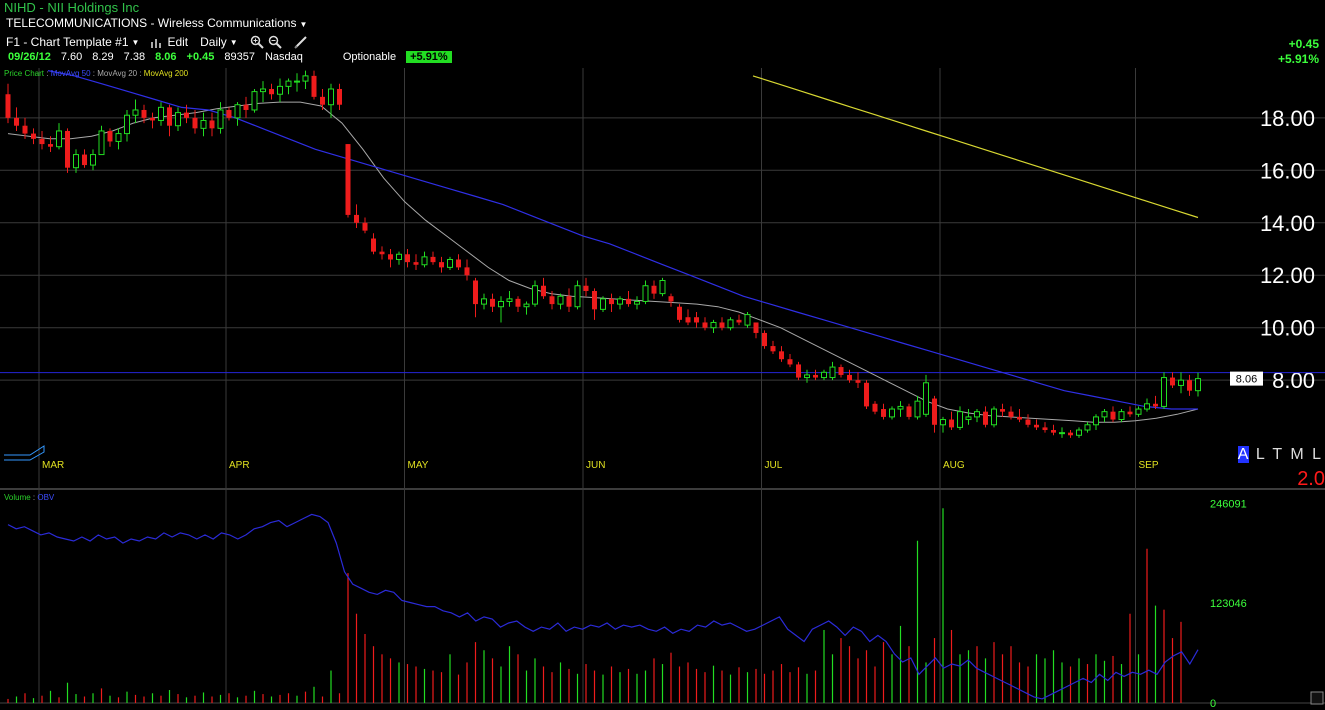  What do you see at coordinates (975, 147) in the screenshot?
I see `ma200-line` at bounding box center [975, 147].